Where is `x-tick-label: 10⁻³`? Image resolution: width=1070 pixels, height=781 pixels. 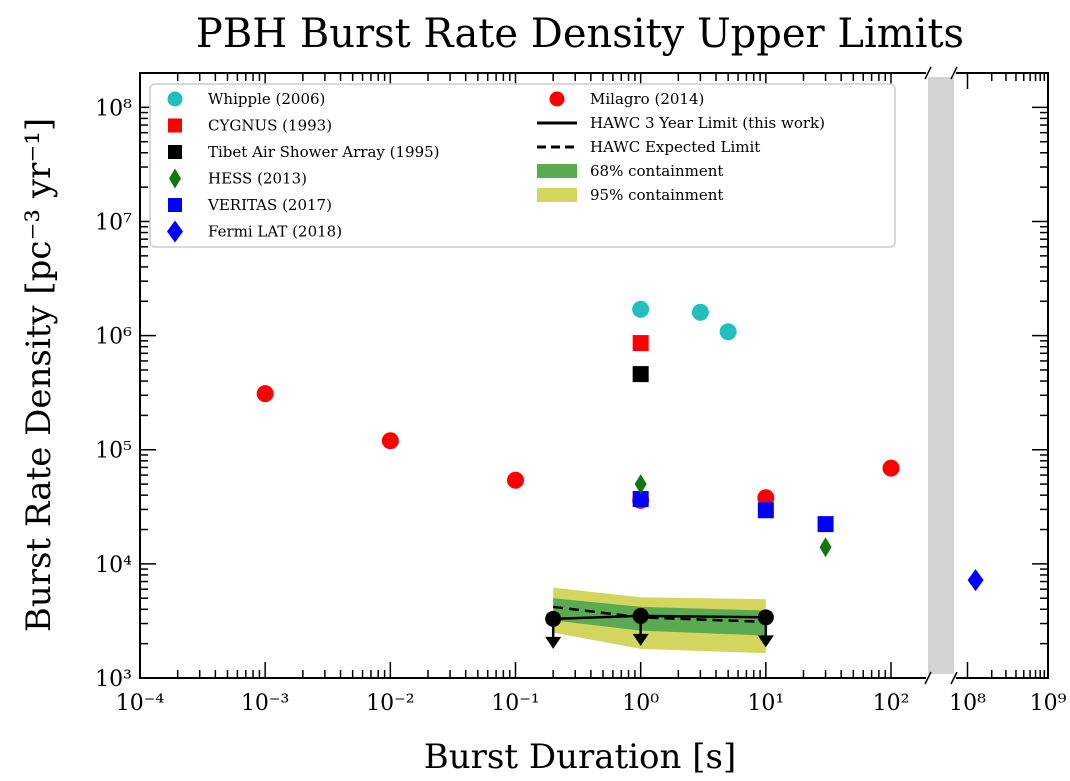
x-tick-label: 10⁻³ is located at coordinates (265, 703).